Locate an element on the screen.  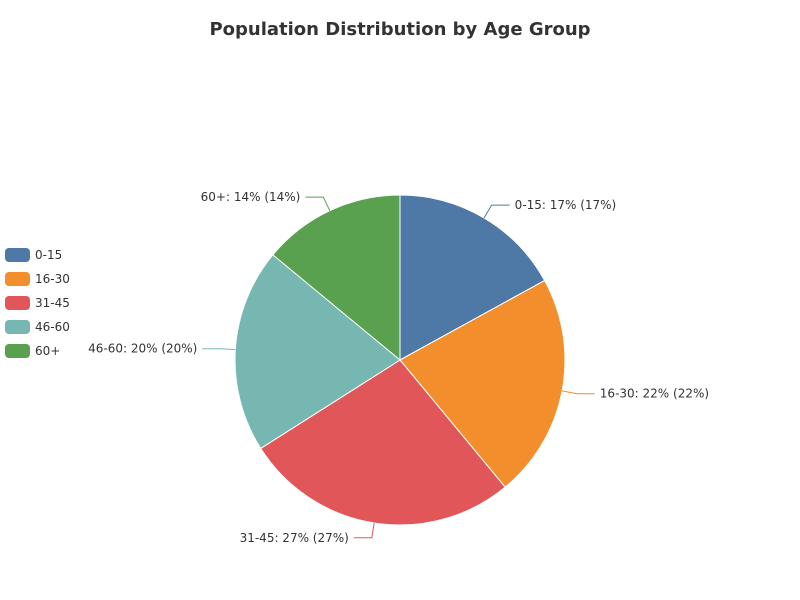
legend-swatch-60-plus is located at coordinates (17, 351).